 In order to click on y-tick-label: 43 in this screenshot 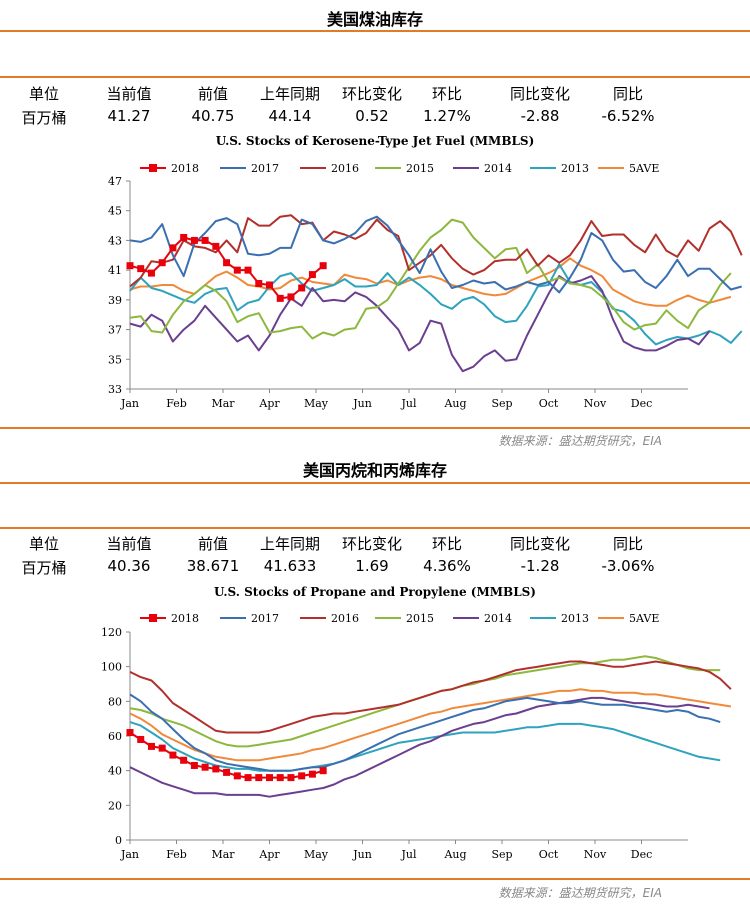, I will do `click(115, 240)`.